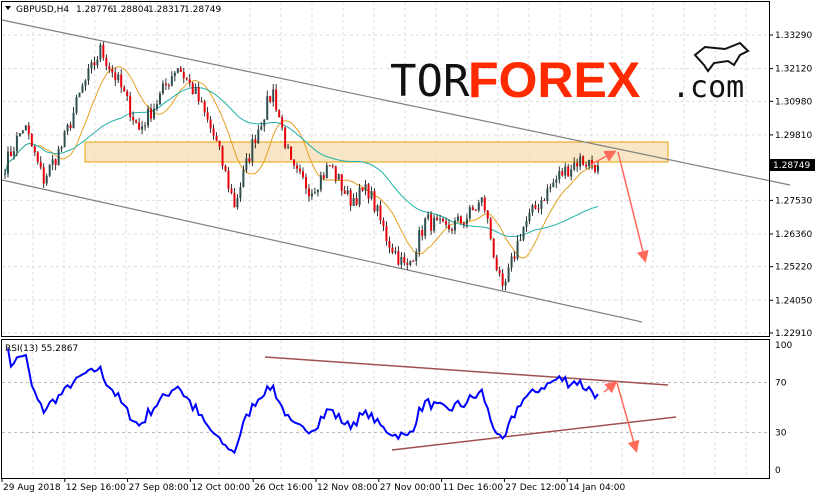 Image resolution: width=815 pixels, height=497 pixels. I want to click on time-tick-label: 12 Sep 16:00, so click(96, 488).